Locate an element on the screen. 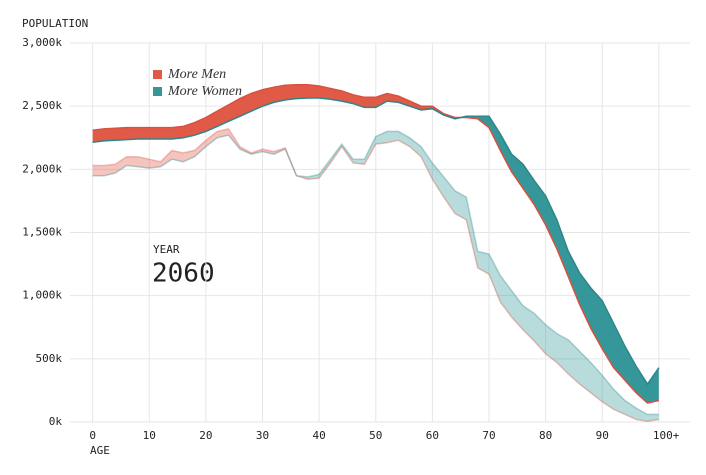 The image size is (706, 475). x-tick-label: 50 is located at coordinates (375, 435).